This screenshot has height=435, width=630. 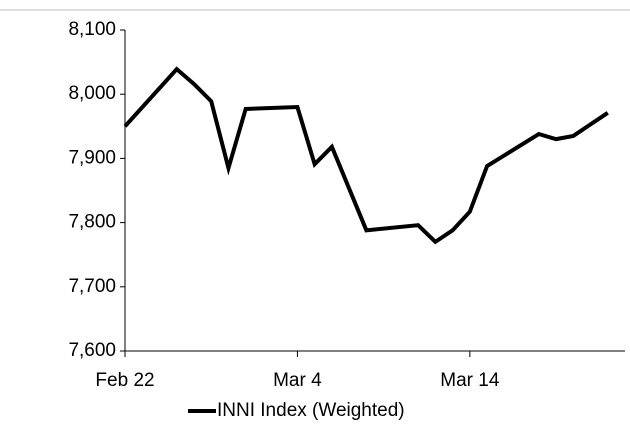 What do you see at coordinates (470, 380) in the screenshot?
I see `x-tick-label: Mar 14` at bounding box center [470, 380].